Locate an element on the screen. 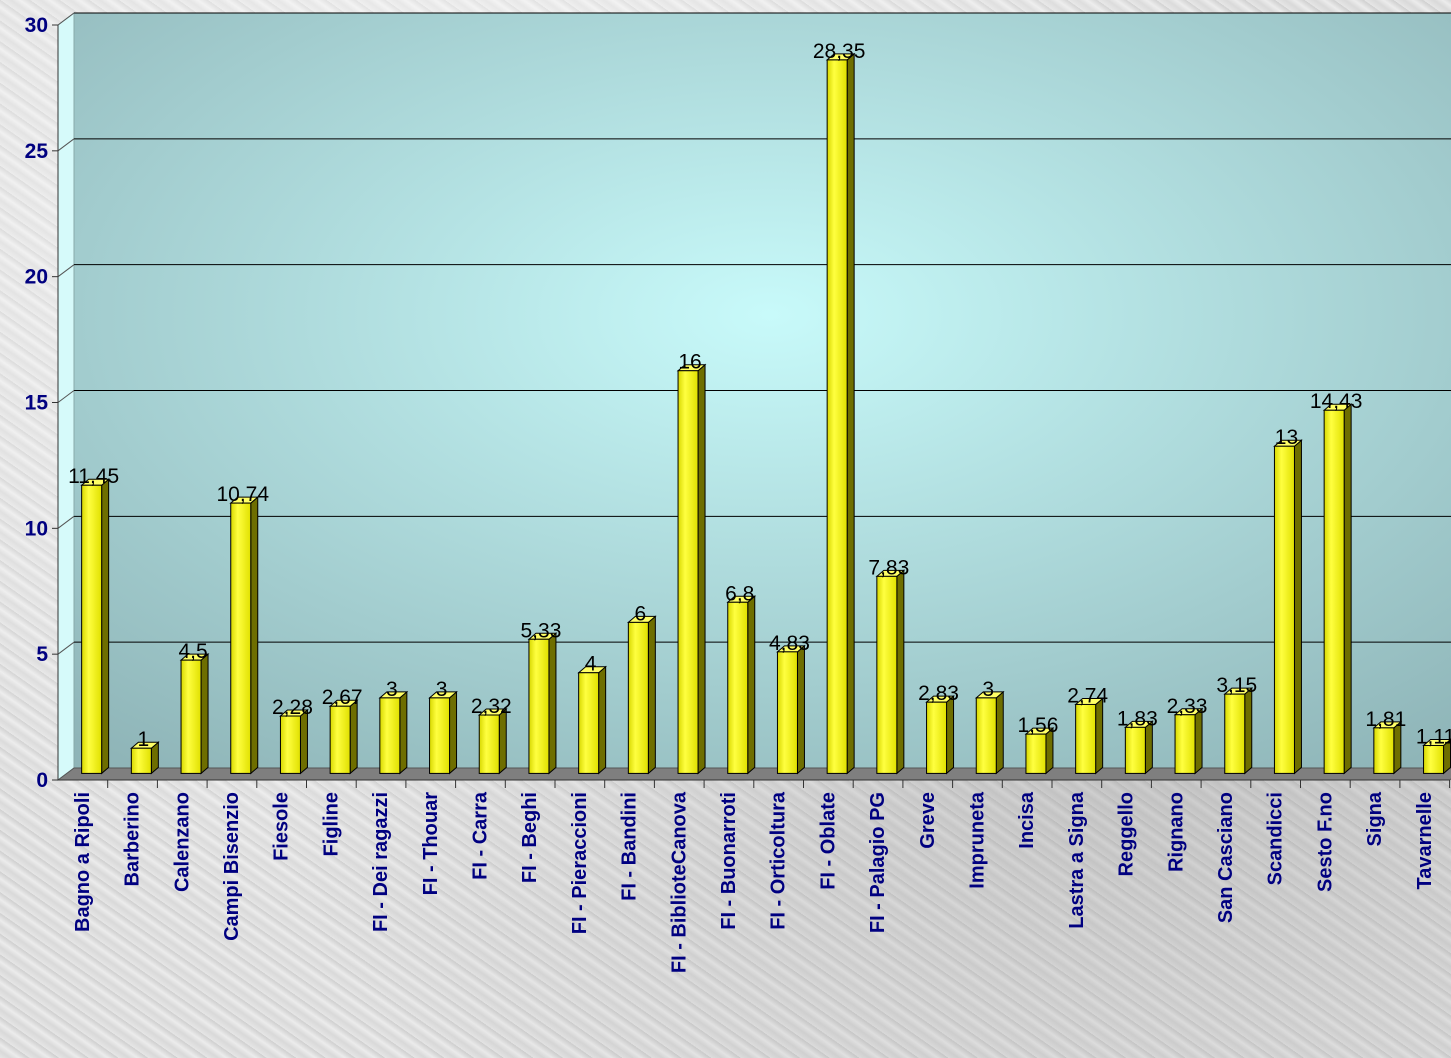  y-axis: 0 5 10 15 20 25 30 is located at coordinates (42, 403).